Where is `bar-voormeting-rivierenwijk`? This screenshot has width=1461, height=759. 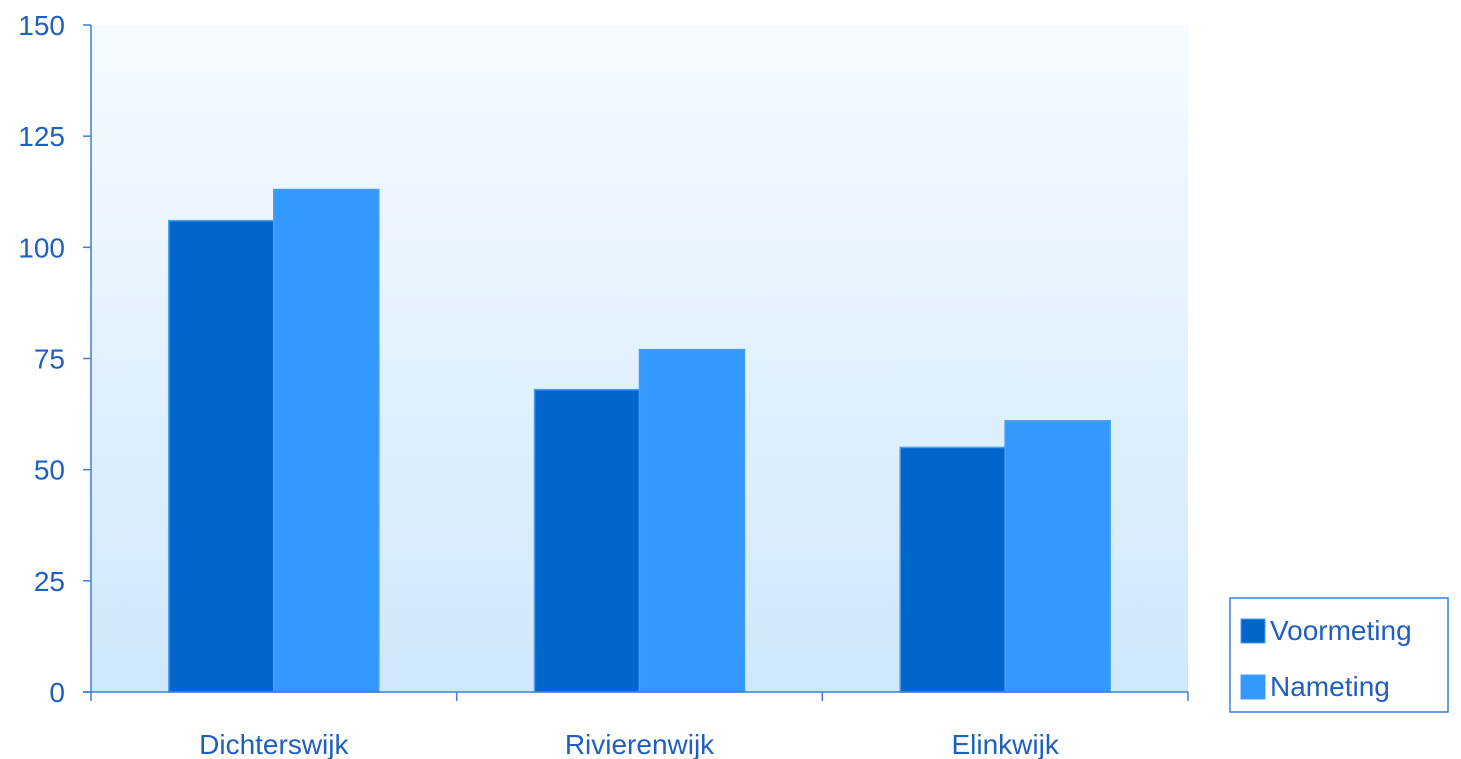
bar-voormeting-rivierenwijk is located at coordinates (587, 540).